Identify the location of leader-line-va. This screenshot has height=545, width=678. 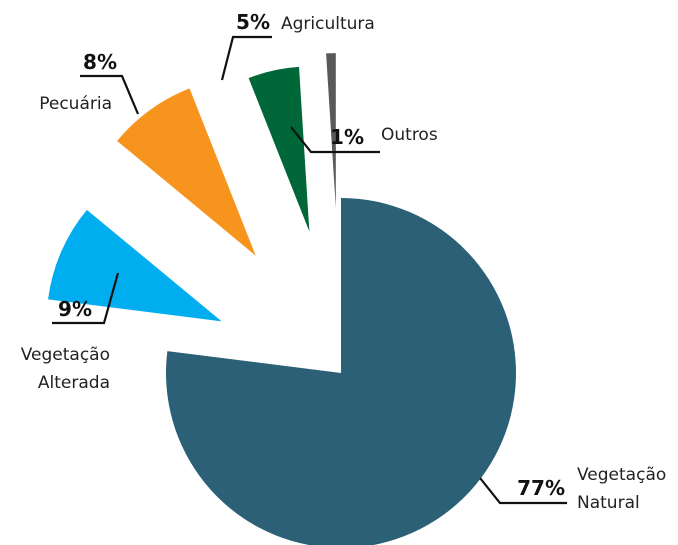
(86, 298).